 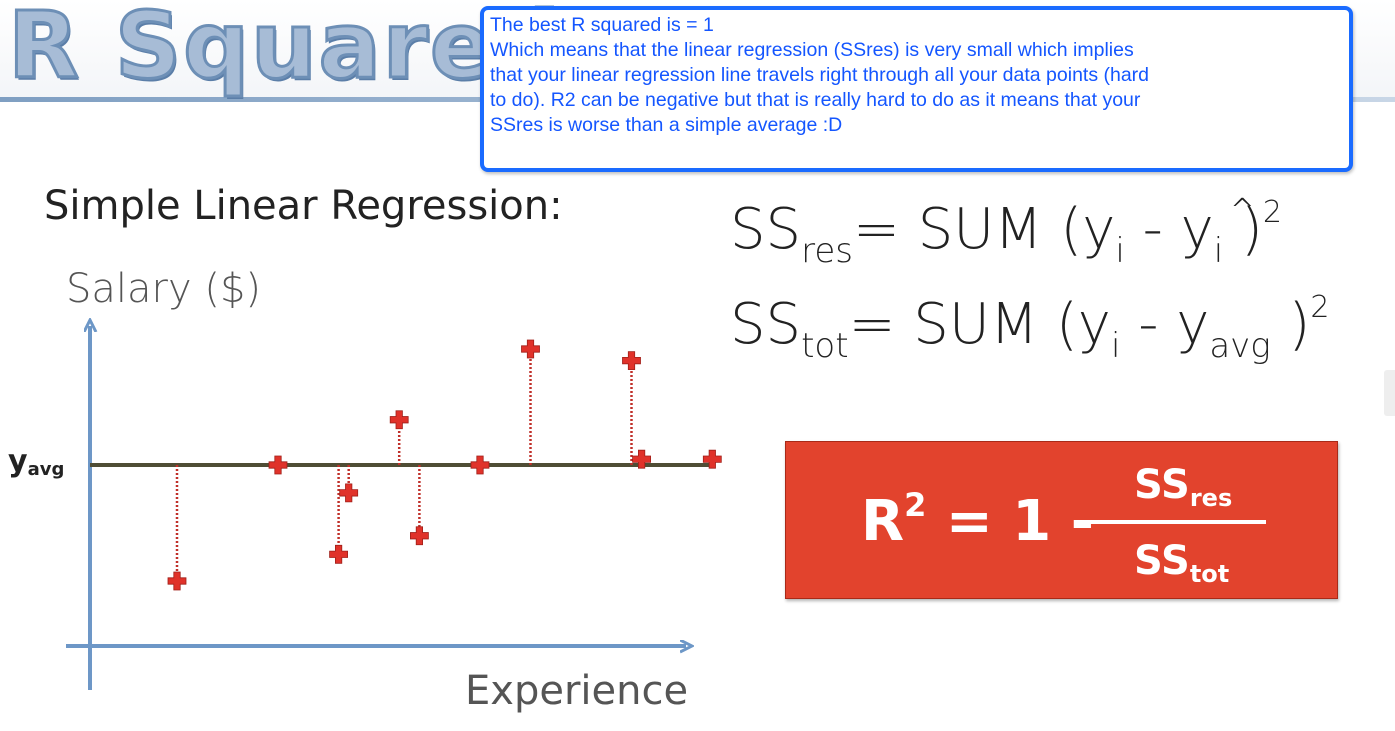 What do you see at coordinates (1182, 563) in the screenshot?
I see `fraction-denominator: SStot` at bounding box center [1182, 563].